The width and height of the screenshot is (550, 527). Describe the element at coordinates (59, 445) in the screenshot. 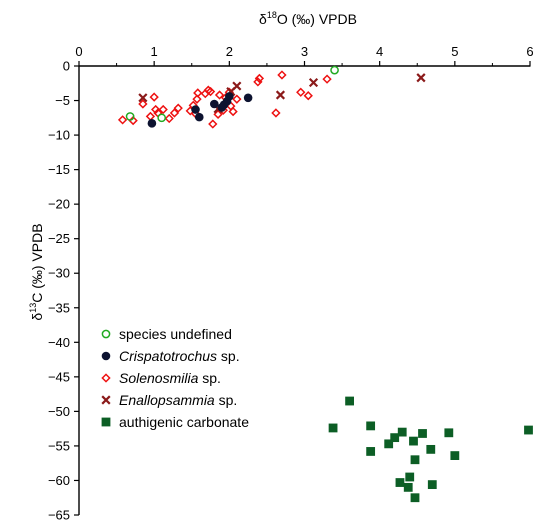

I see `y-tick-label: −55` at that location.